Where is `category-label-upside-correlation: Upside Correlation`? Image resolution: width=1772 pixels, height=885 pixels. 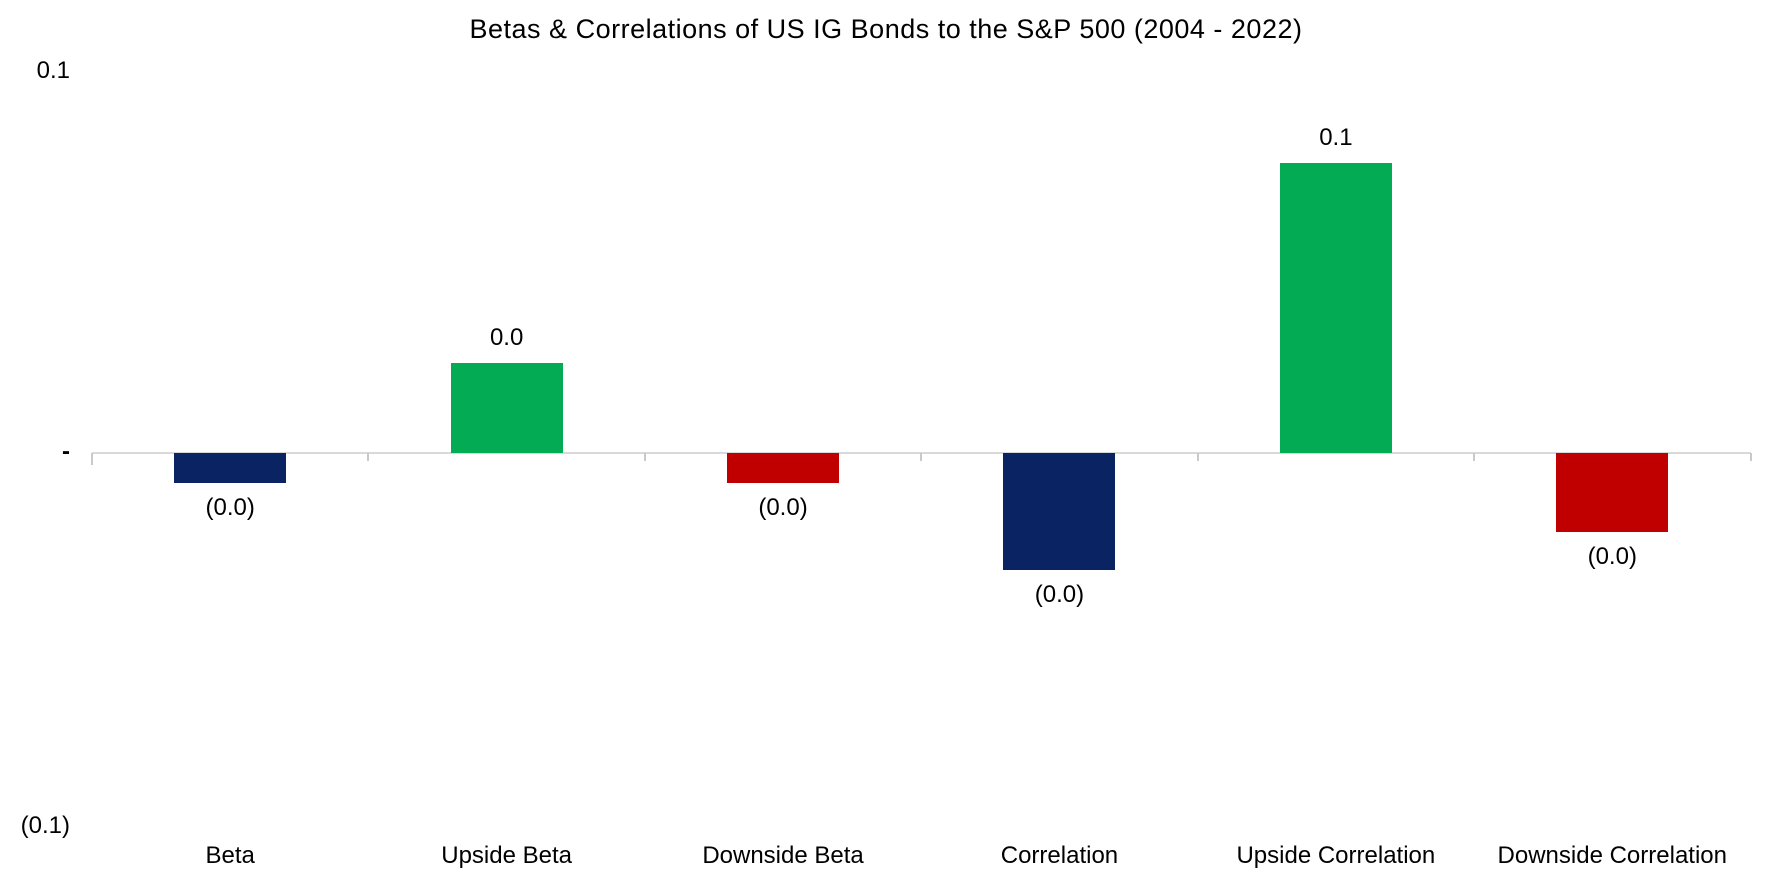 category-label-upside-correlation: Upside Correlation is located at coordinates (1336, 855).